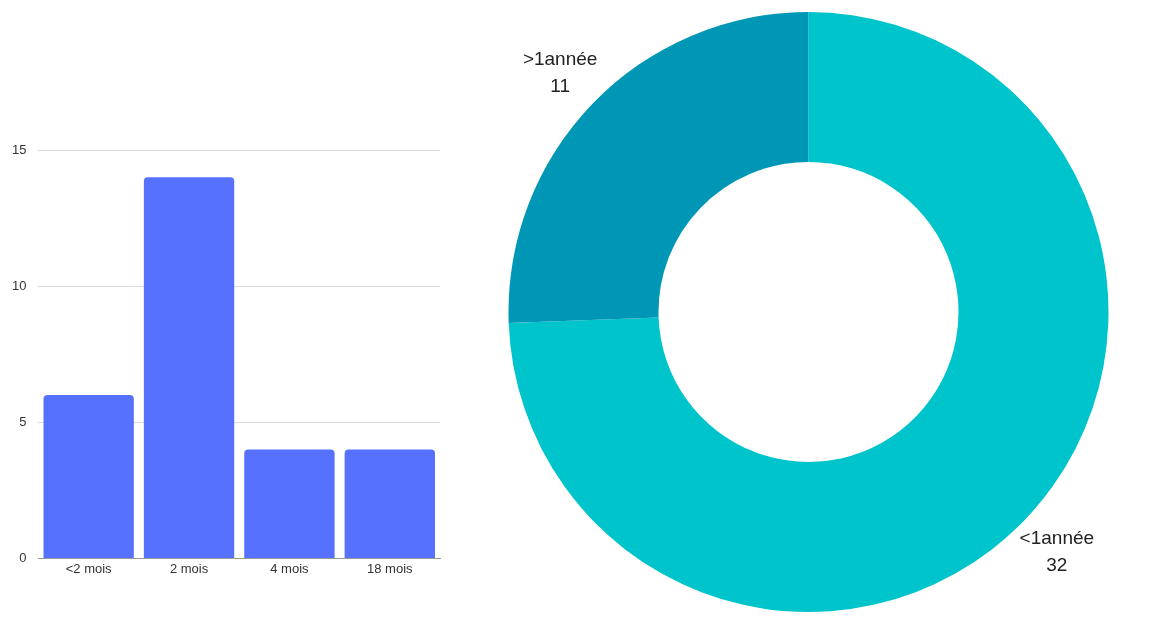 This screenshot has height=624, width=1173. I want to click on y-tick-label: 15, so click(19, 149).